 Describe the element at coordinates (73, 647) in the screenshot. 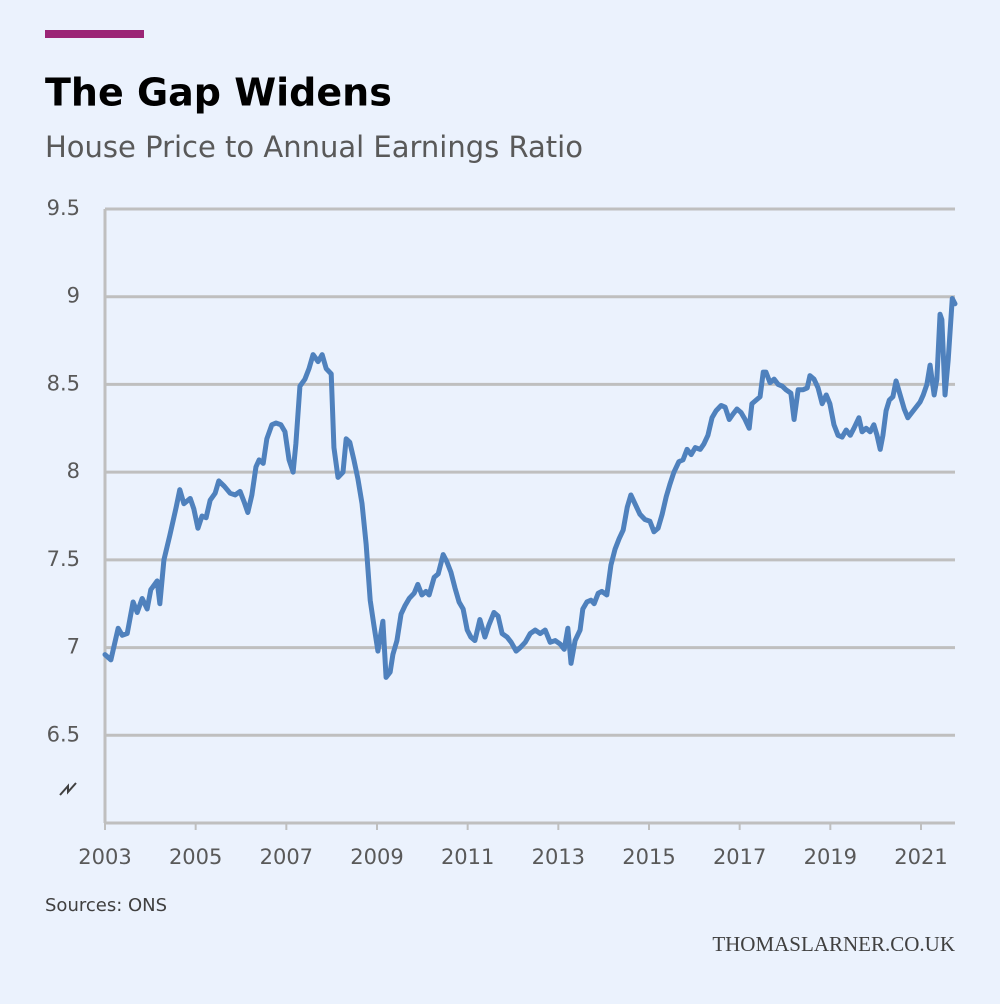

I see `y-tick-label: 7` at that location.